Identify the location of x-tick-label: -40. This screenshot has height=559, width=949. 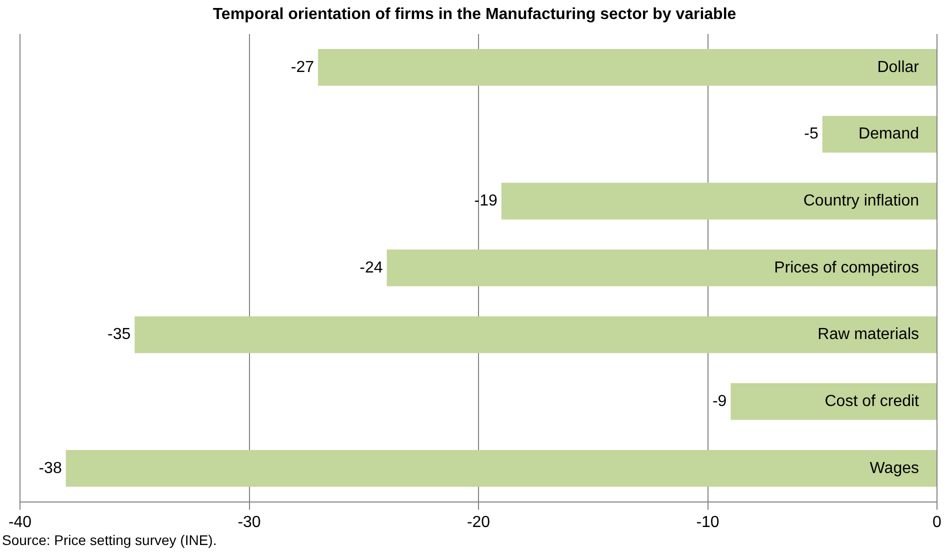
(20, 522).